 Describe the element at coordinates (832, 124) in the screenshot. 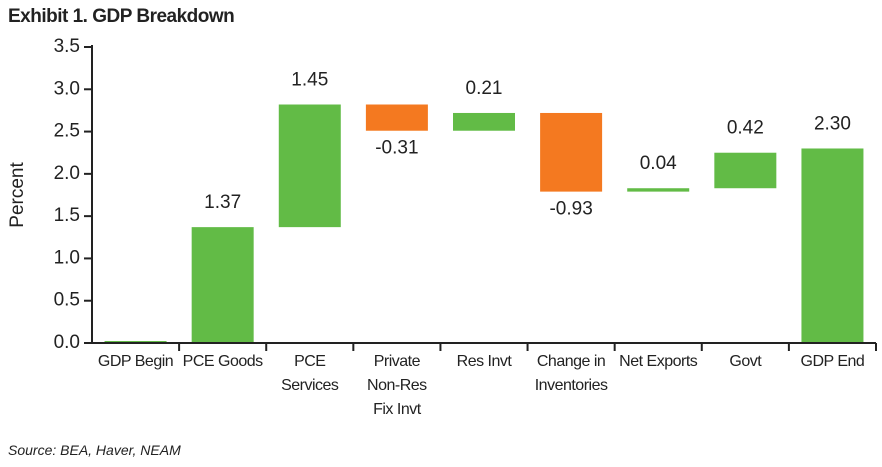

I see `data-label: 2.30` at that location.